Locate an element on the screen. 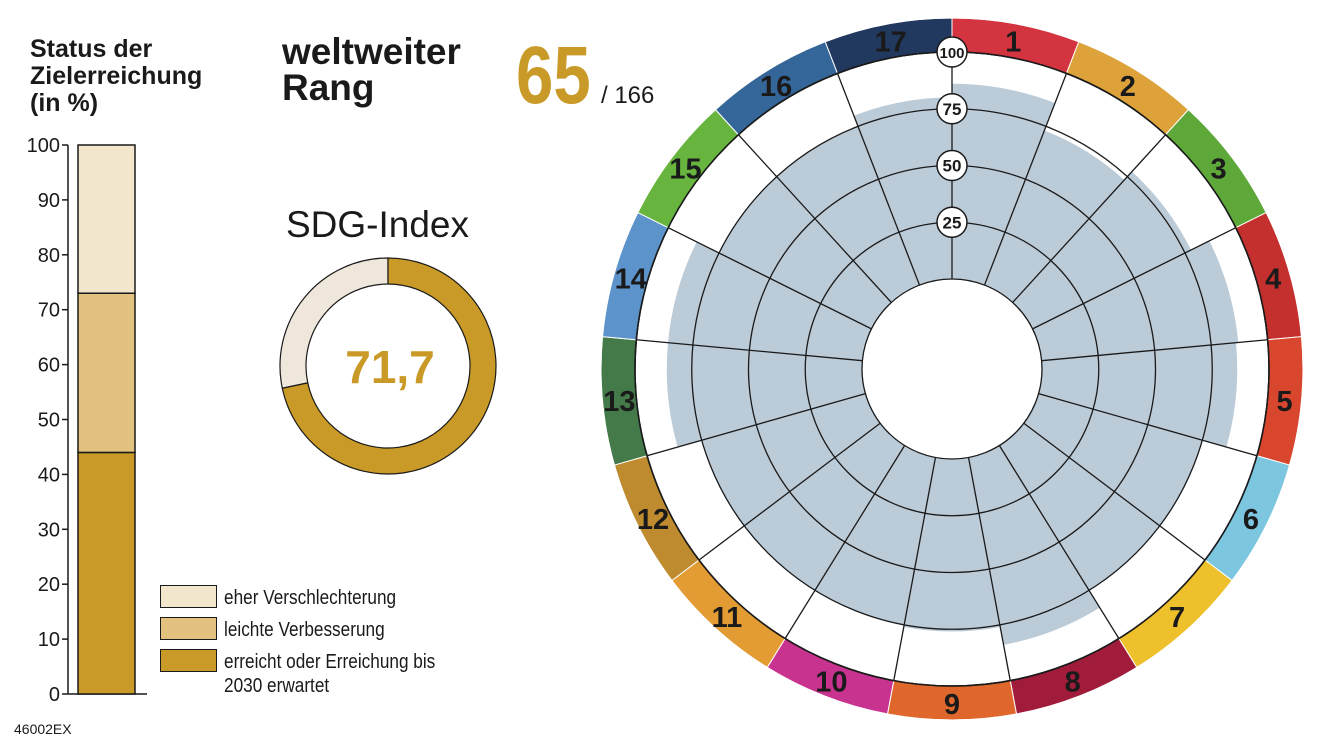 This screenshot has height=744, width=1323. legend-swatch-erreicht is located at coordinates (188, 660).